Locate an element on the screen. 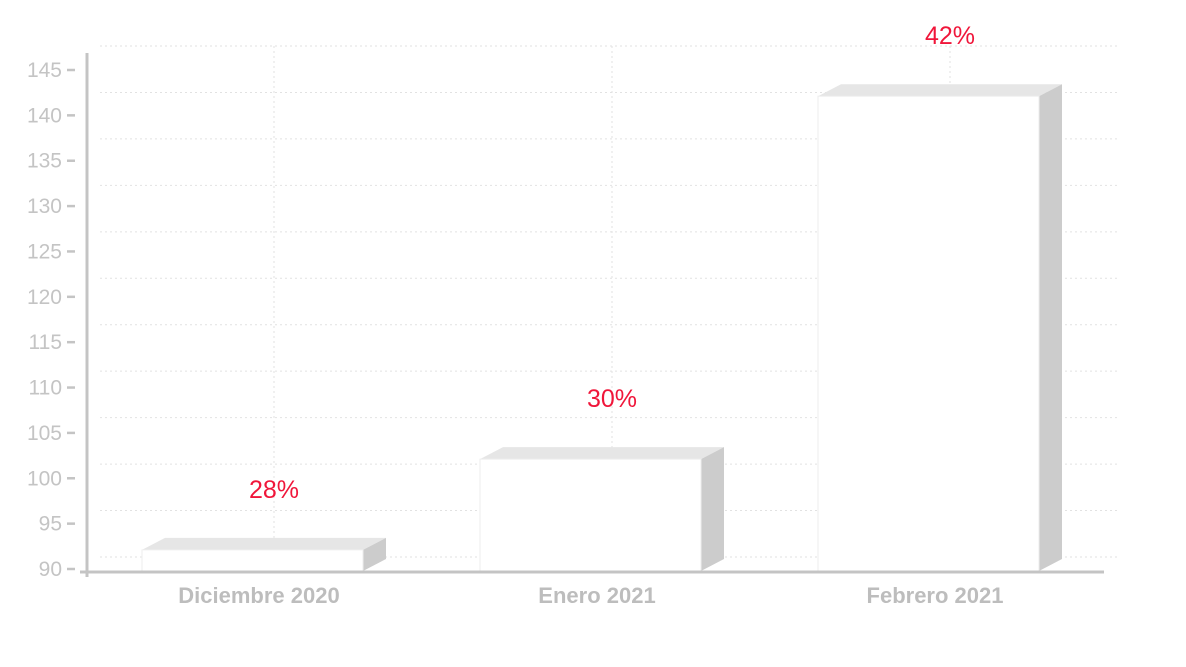 This screenshot has height=667, width=1186. x-tick-label: Febrero 2021 is located at coordinates (935, 595).